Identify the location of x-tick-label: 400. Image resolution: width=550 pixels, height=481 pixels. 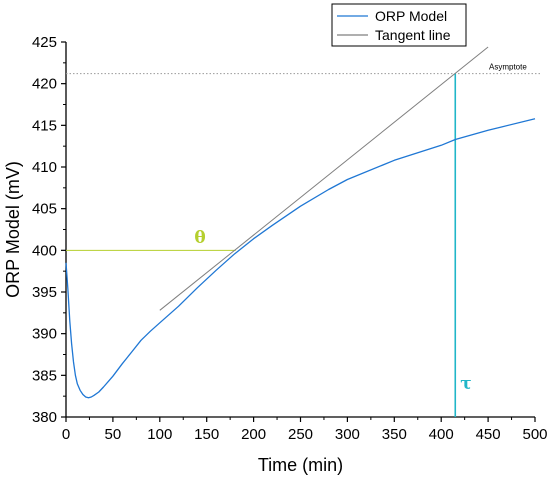
(441, 434).